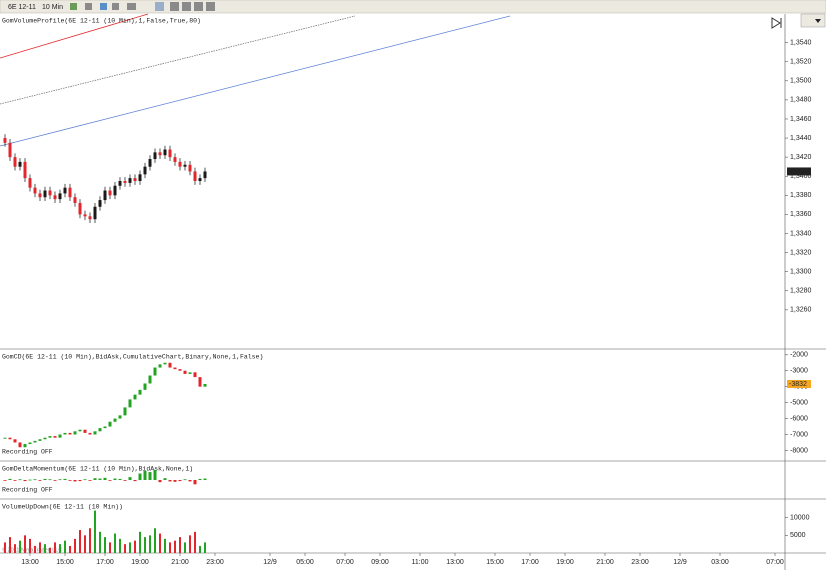 The height and width of the screenshot is (570, 826). I want to click on y-tick-label: 1,3360, so click(801, 214).